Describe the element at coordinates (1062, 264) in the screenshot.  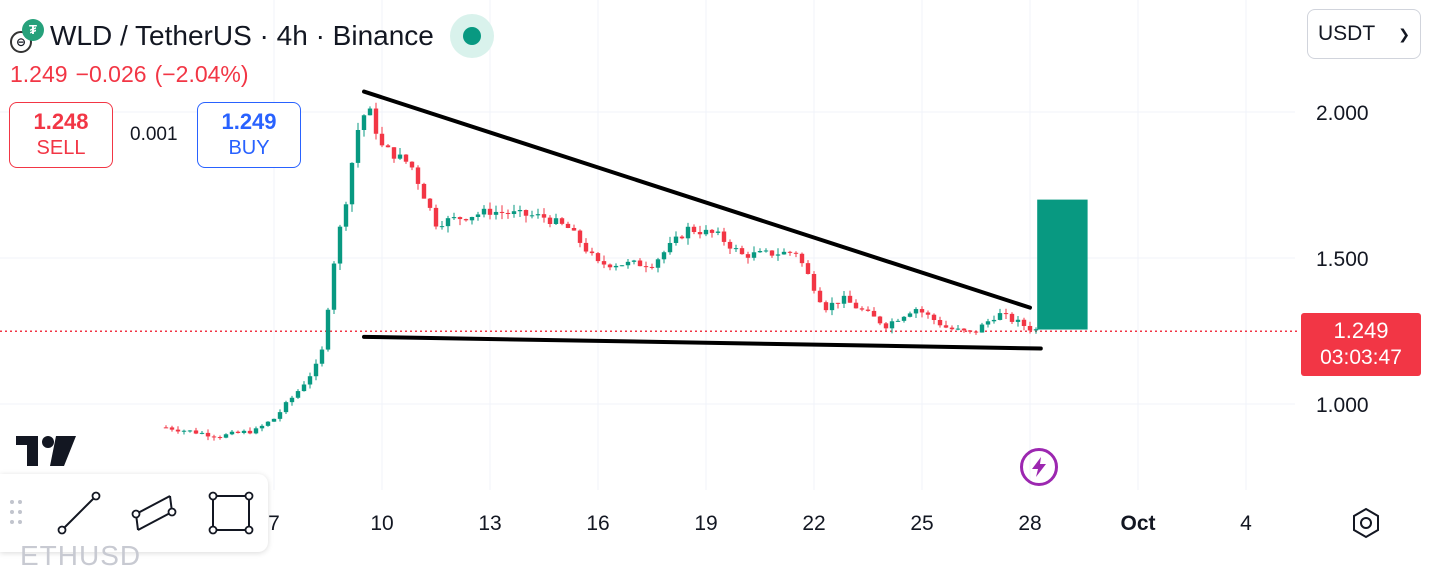
I see `target-rectangle-drawing` at that location.